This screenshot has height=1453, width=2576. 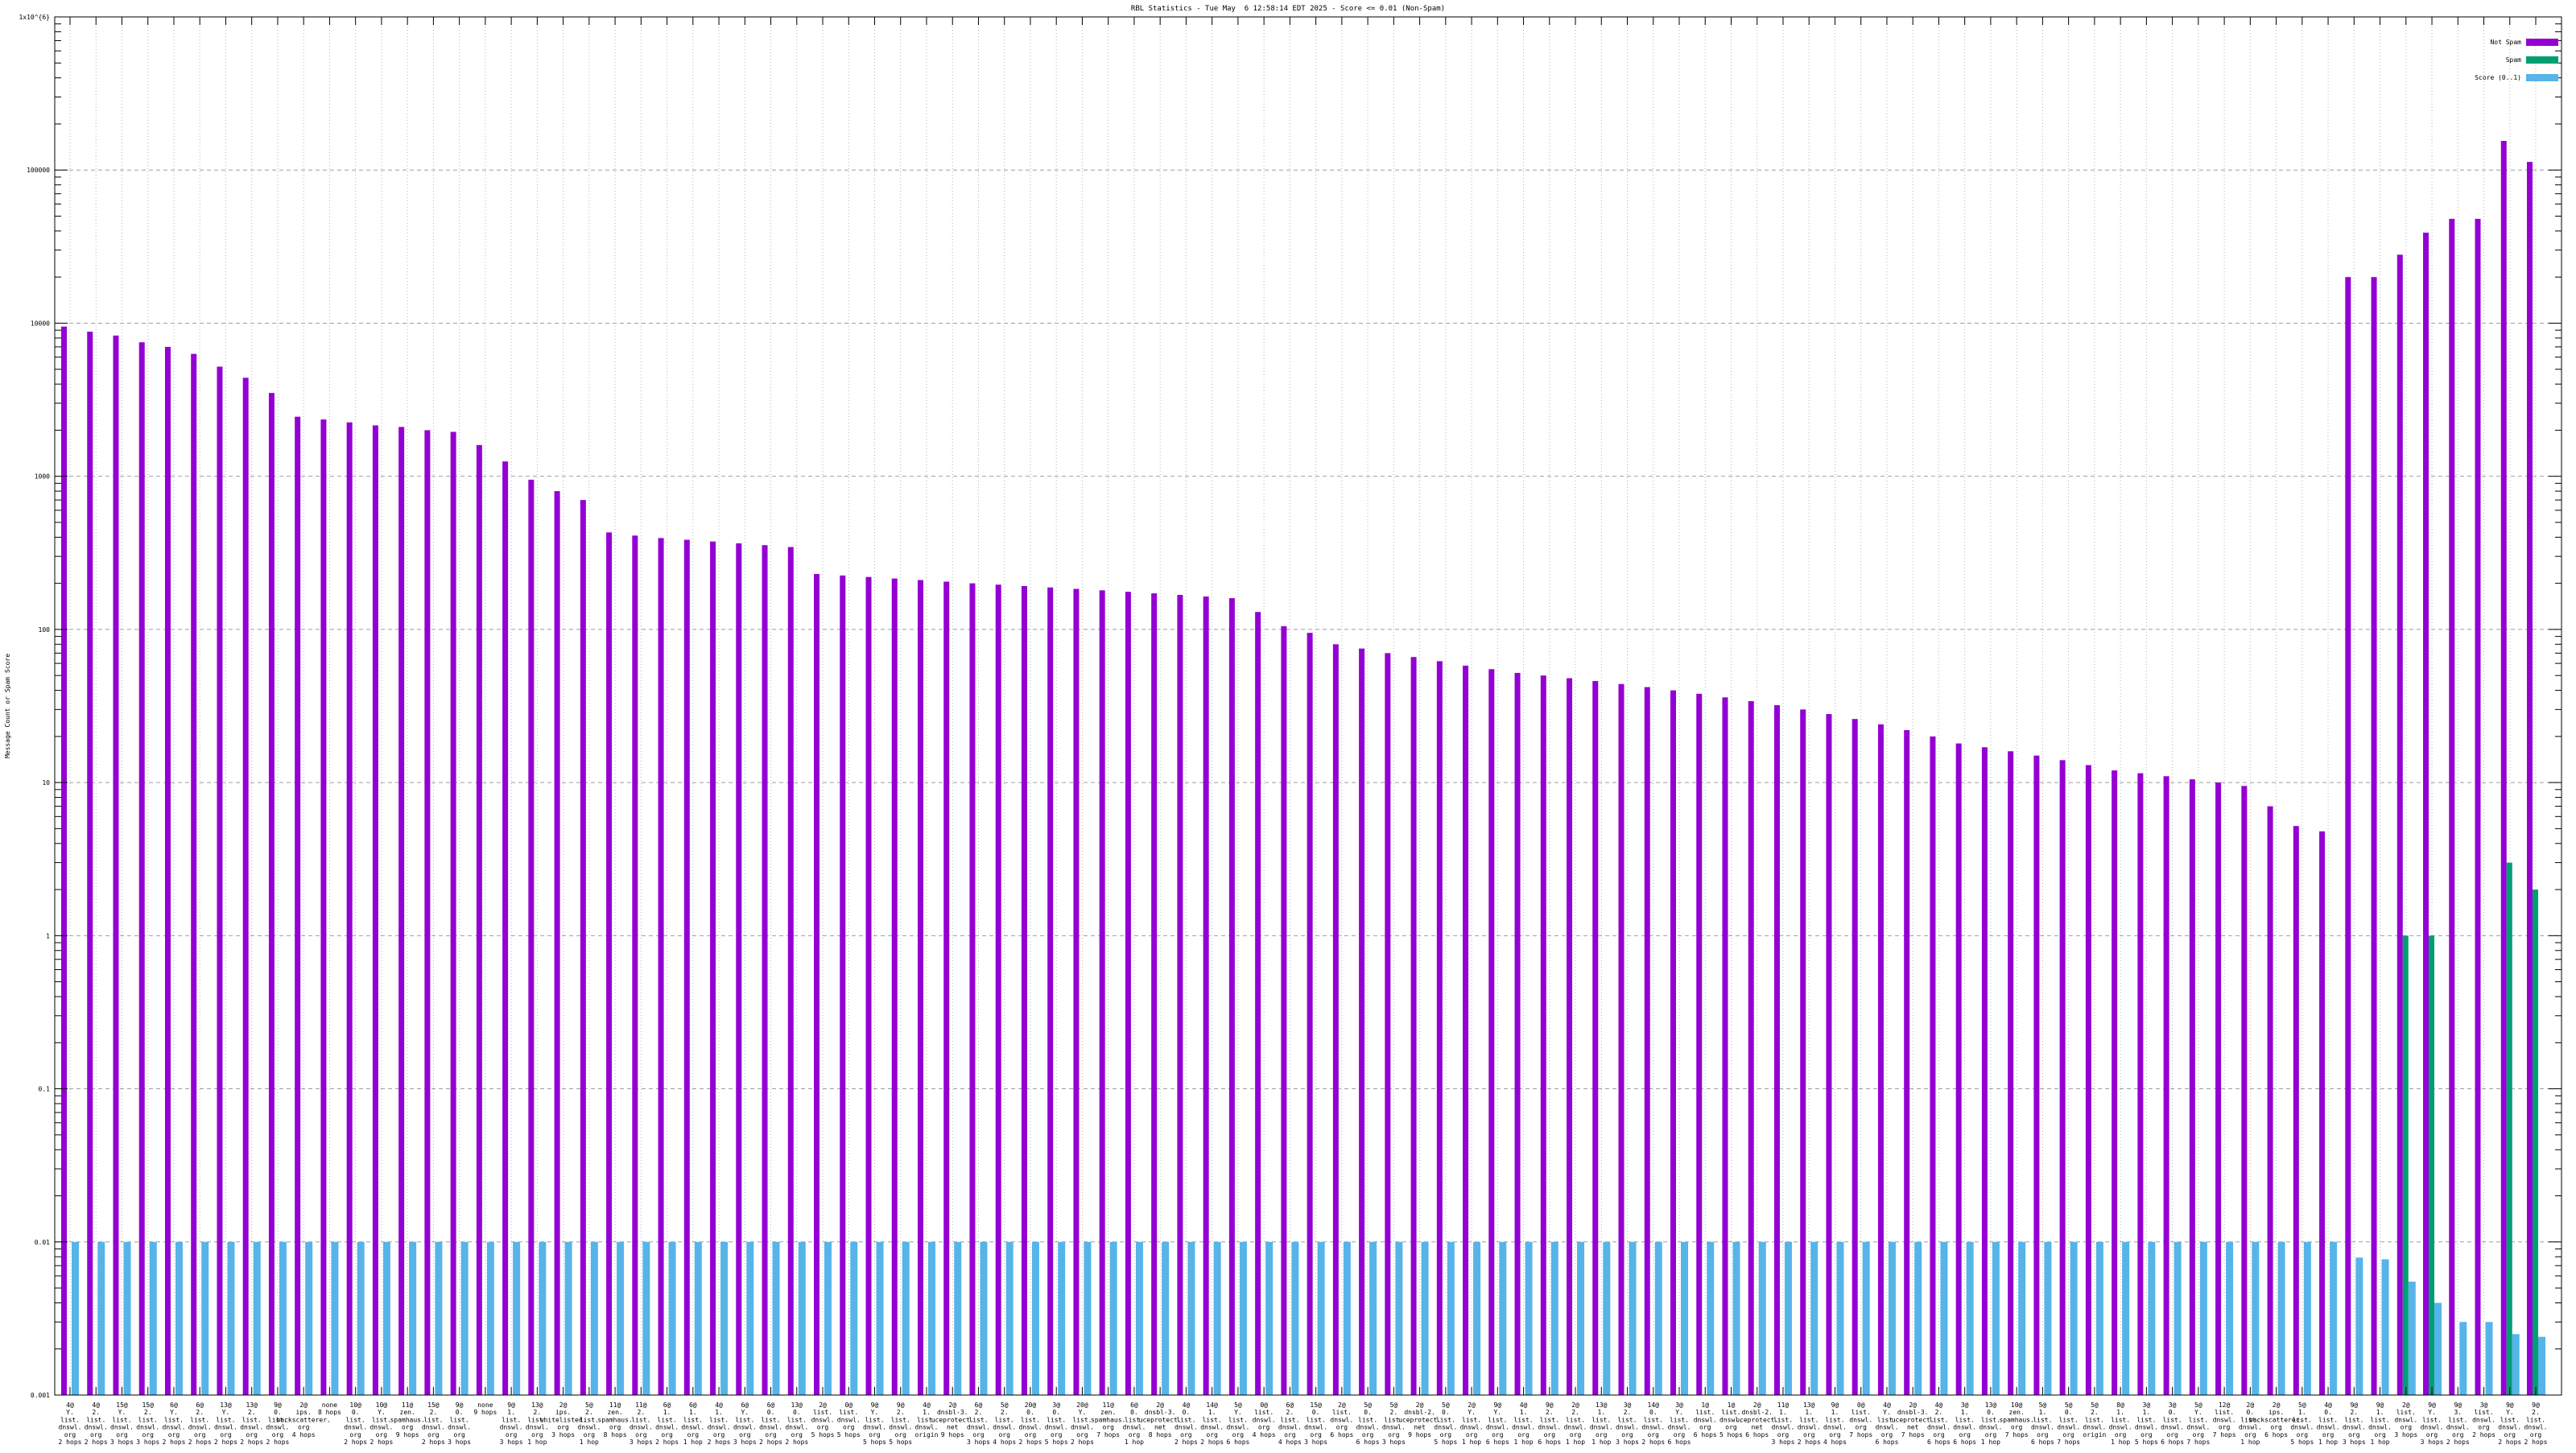 What do you see at coordinates (1497, 1423) in the screenshot?
I see `x-tick-label: 9@ Y. list. dnswl. org 6 hops` at bounding box center [1497, 1423].